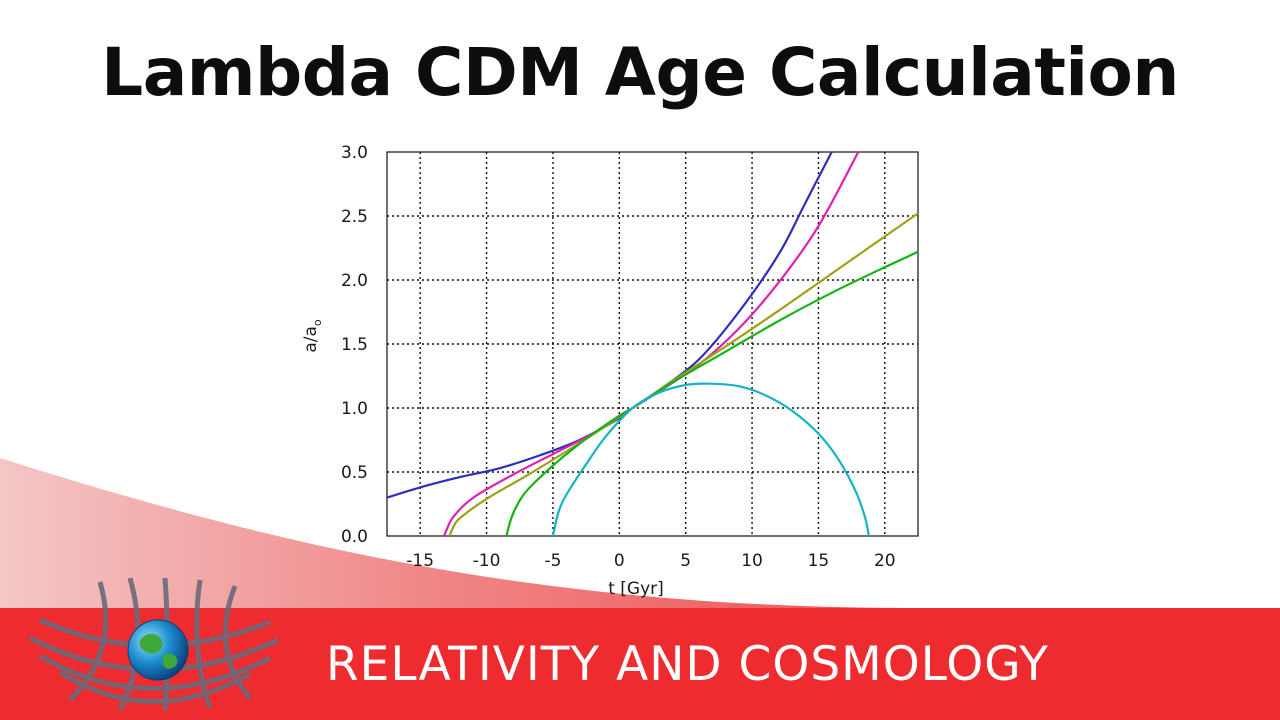  What do you see at coordinates (420, 561) in the screenshot?
I see `x-tick-label: -15` at bounding box center [420, 561].